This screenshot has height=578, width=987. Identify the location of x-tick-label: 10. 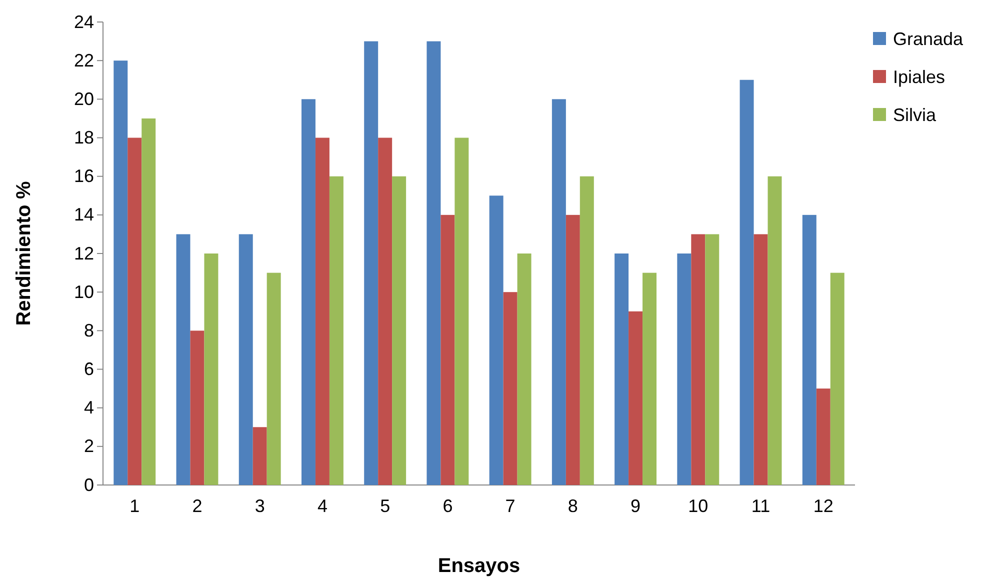
(698, 506).